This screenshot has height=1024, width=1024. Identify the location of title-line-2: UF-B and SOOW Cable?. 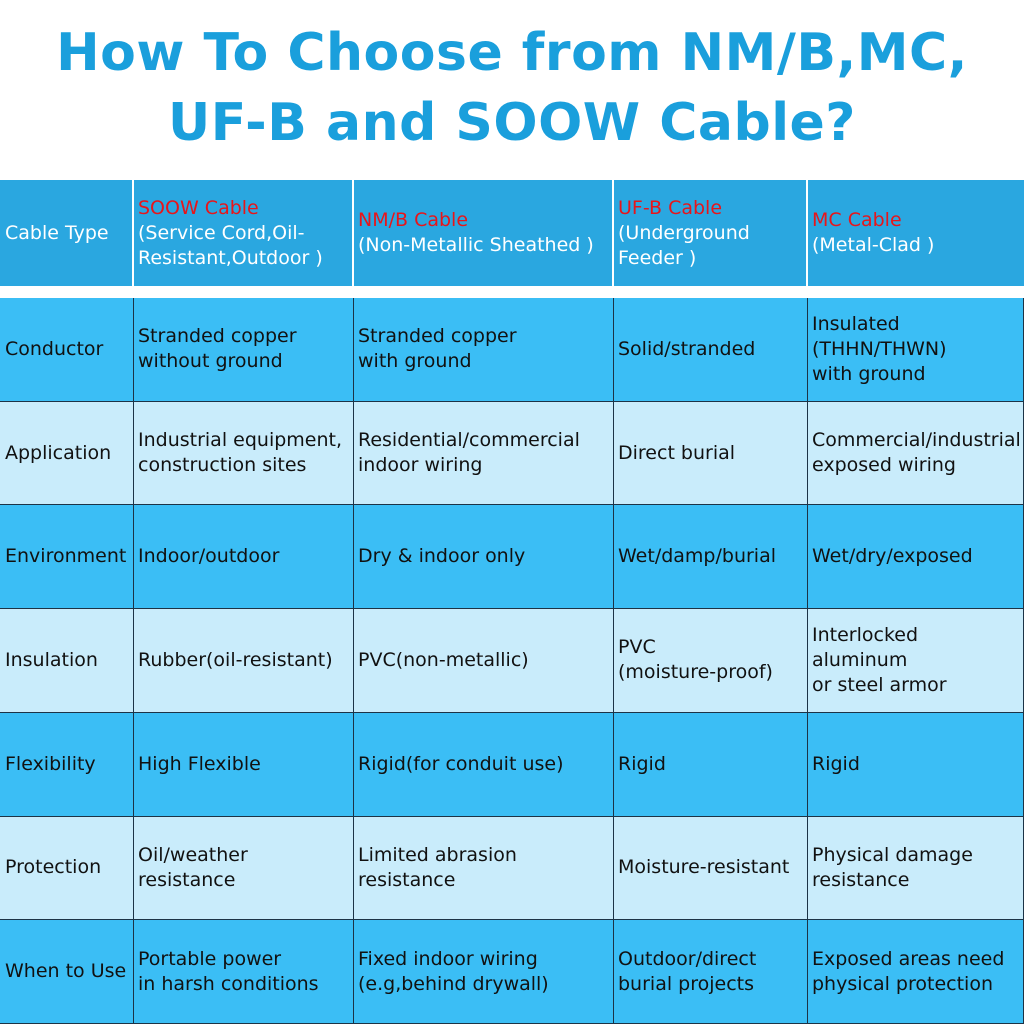
(512, 123).